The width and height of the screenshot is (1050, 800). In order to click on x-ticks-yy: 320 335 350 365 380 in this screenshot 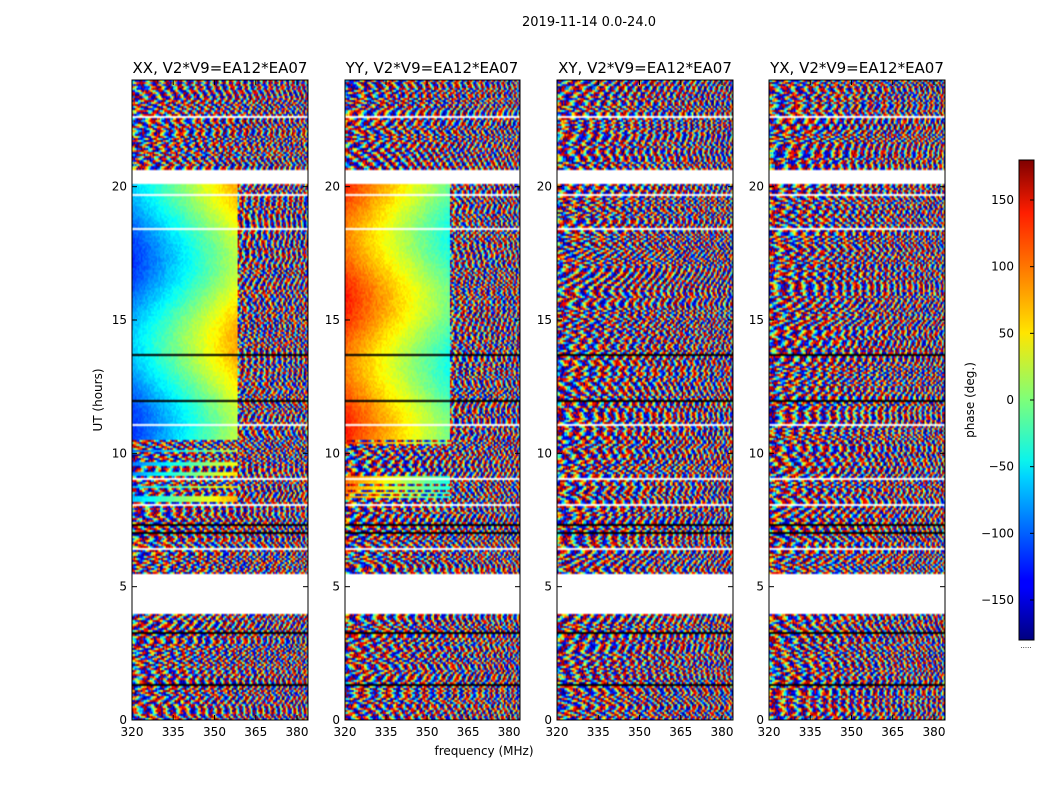, I will do `click(427, 409)`.